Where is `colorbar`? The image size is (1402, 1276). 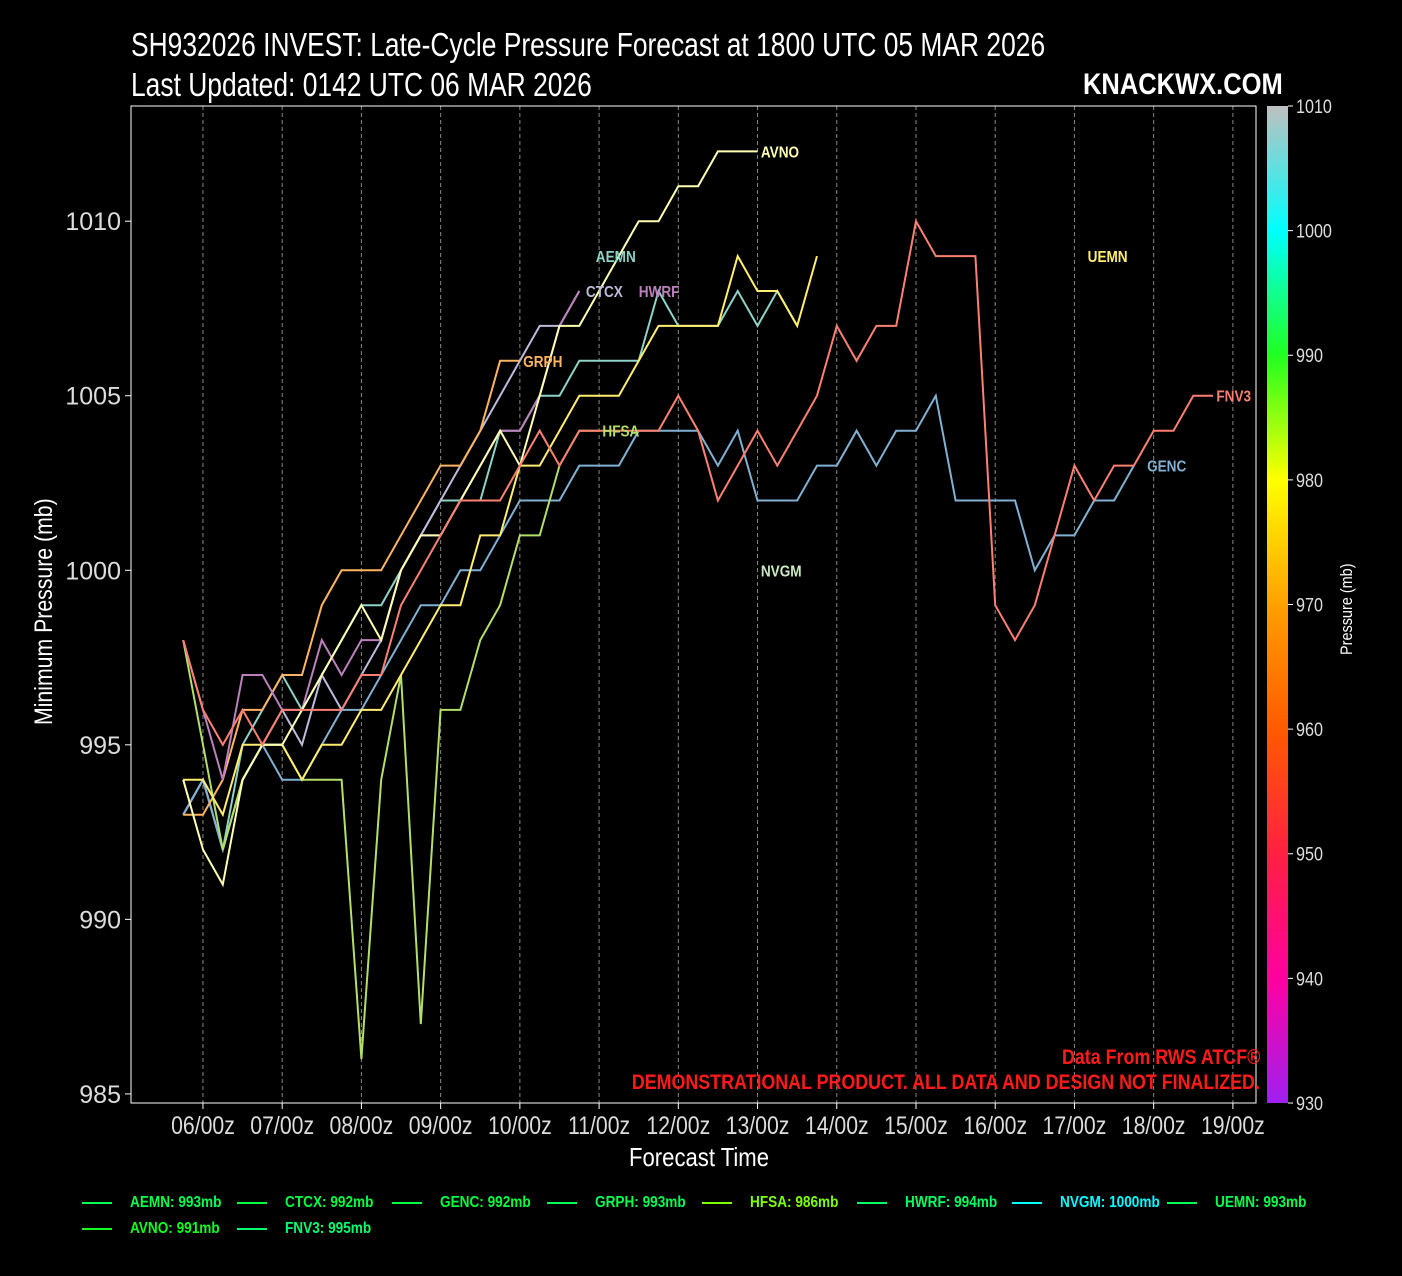 colorbar is located at coordinates (1277, 604).